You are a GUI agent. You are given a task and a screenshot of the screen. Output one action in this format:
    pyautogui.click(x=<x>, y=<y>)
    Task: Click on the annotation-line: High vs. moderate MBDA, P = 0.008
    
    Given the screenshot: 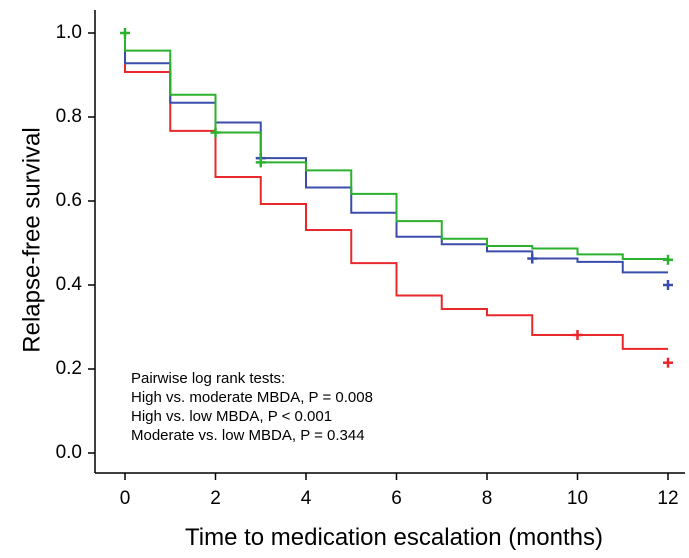 What is the action you would take?
    pyautogui.click(x=252, y=397)
    